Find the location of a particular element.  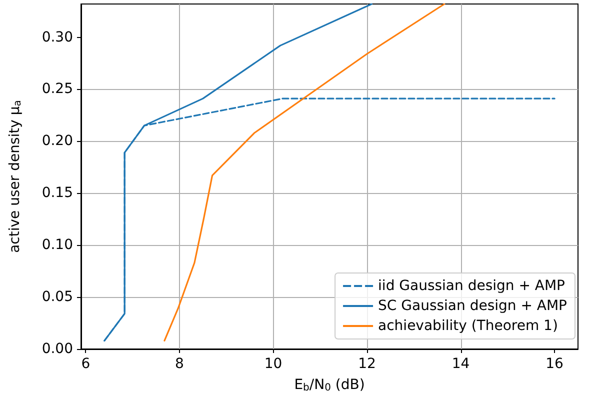

x-tick-label: 8 is located at coordinates (179, 364).